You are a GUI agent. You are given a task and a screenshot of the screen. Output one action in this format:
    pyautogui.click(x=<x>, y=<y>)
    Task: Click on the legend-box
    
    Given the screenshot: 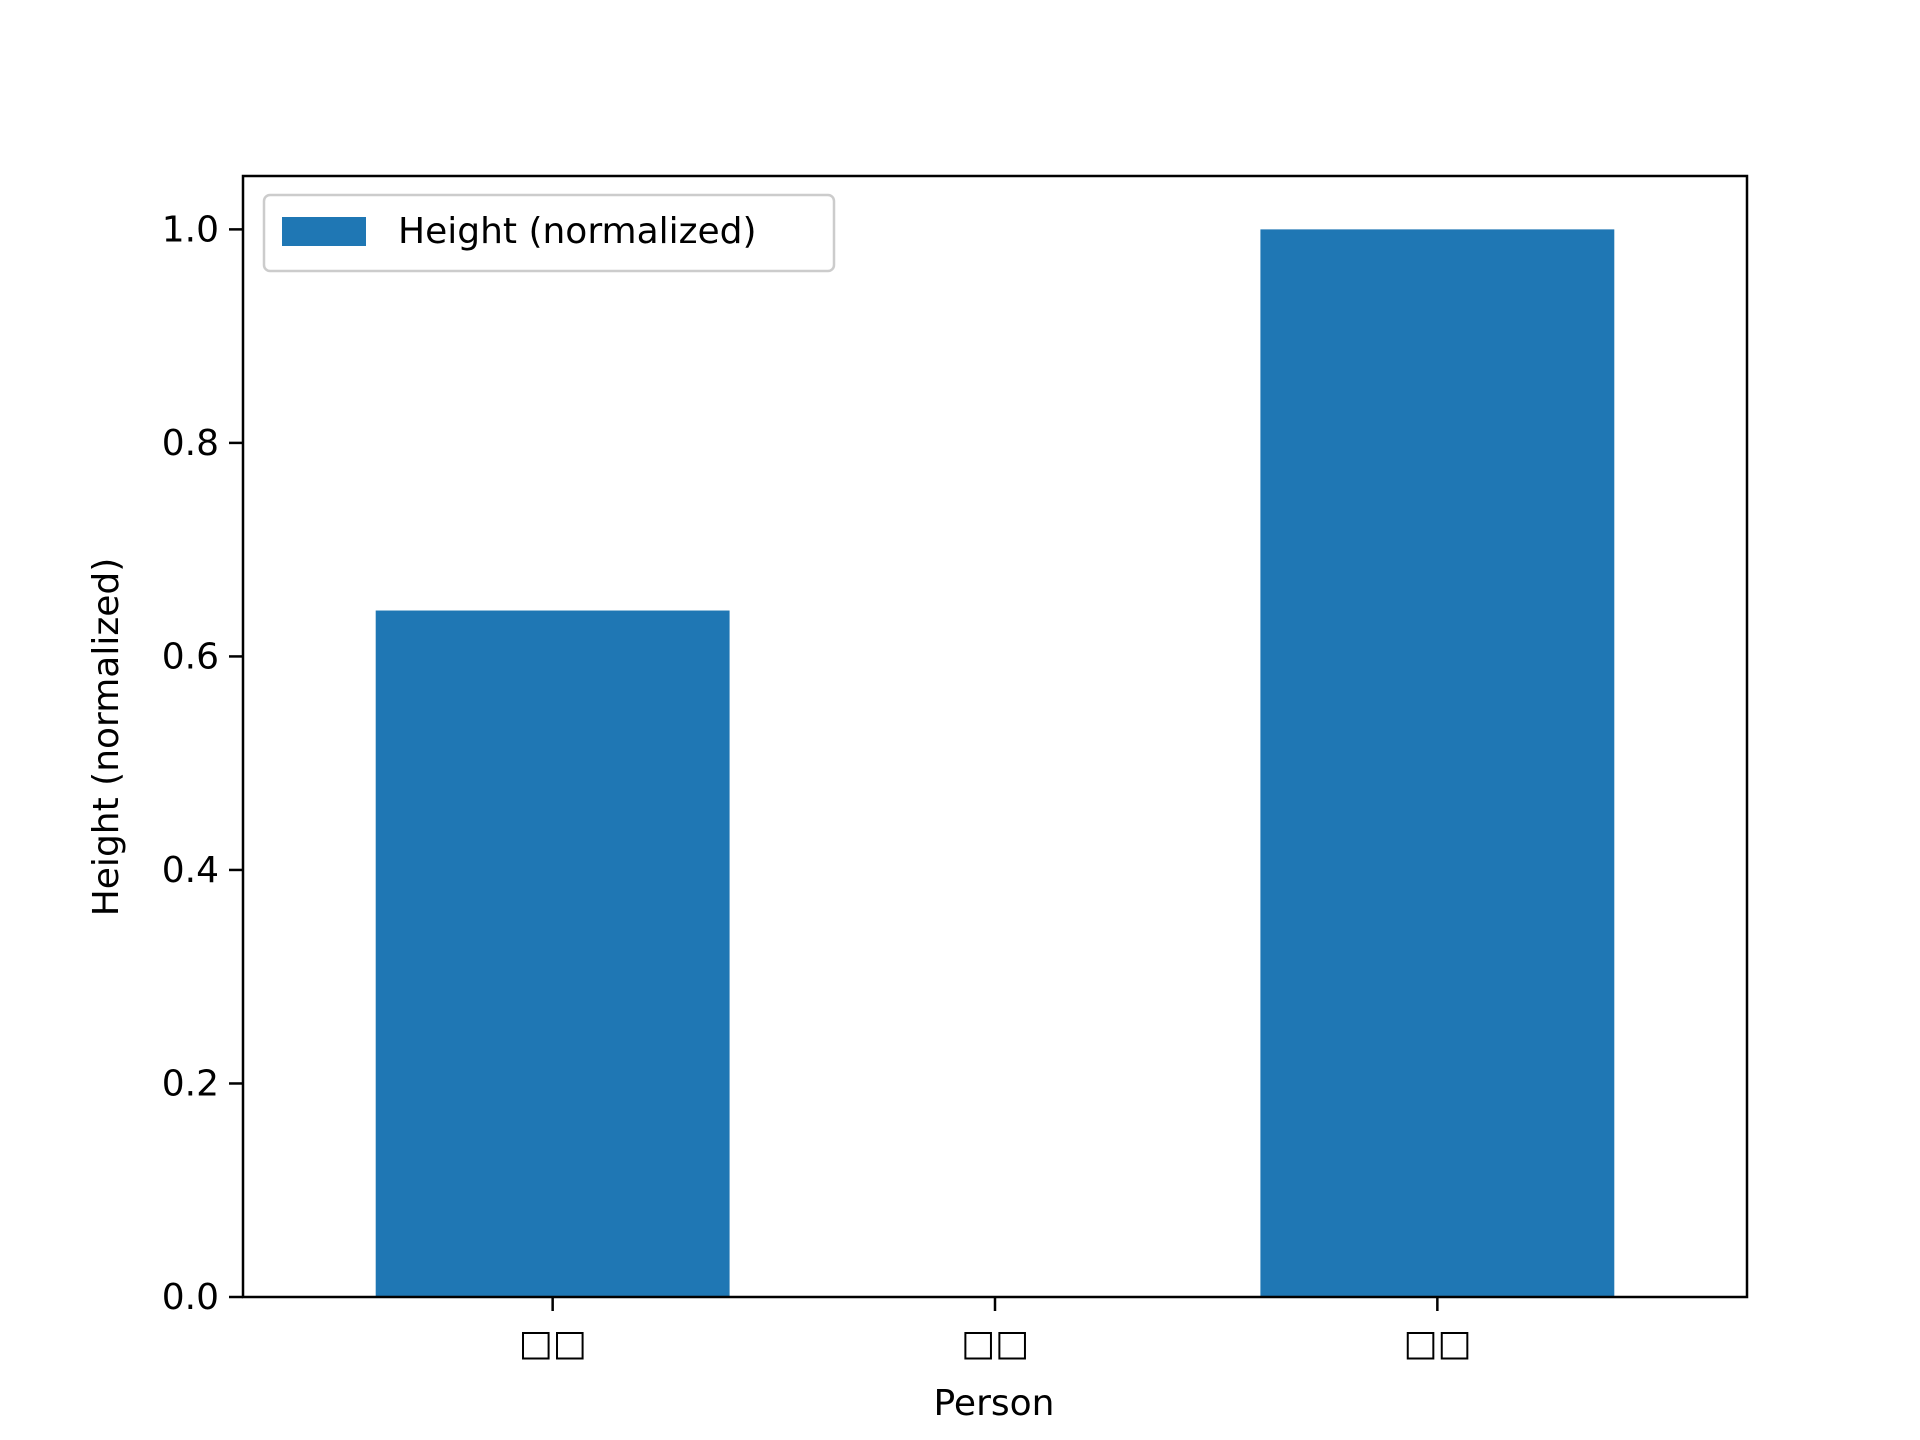 What is the action you would take?
    pyautogui.click(x=549, y=233)
    